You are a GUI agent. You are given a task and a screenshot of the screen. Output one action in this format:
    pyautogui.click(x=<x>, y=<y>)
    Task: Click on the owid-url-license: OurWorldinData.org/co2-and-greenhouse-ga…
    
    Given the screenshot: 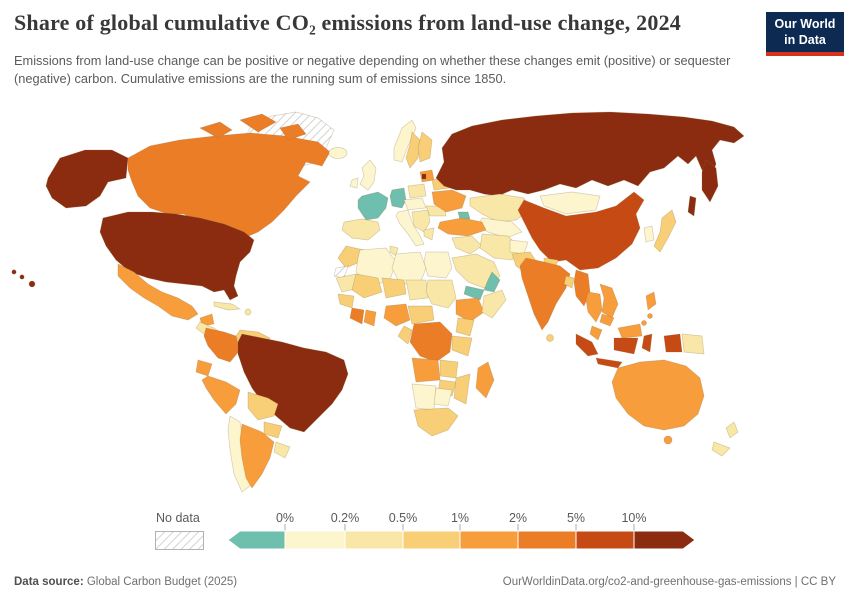 What is the action you would take?
    pyautogui.click(x=669, y=582)
    